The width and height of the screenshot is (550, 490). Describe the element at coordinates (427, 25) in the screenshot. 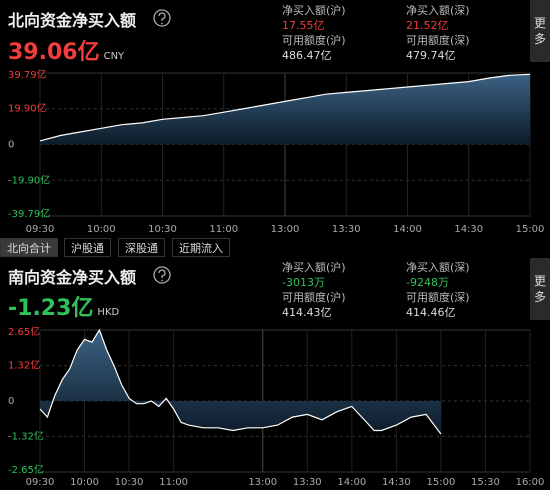

I see `stat-value: 21.52亿` at that location.